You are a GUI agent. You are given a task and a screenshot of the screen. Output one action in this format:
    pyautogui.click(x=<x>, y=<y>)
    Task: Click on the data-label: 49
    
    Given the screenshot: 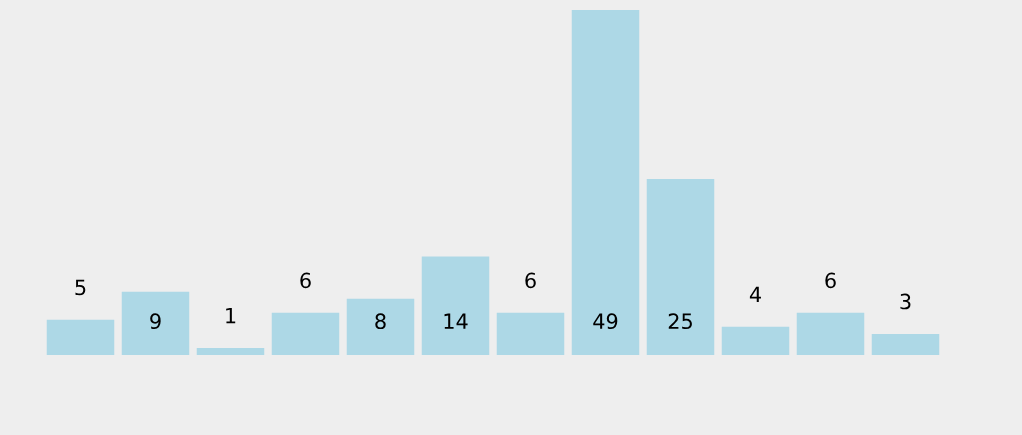 What is the action you would take?
    pyautogui.click(x=605, y=321)
    